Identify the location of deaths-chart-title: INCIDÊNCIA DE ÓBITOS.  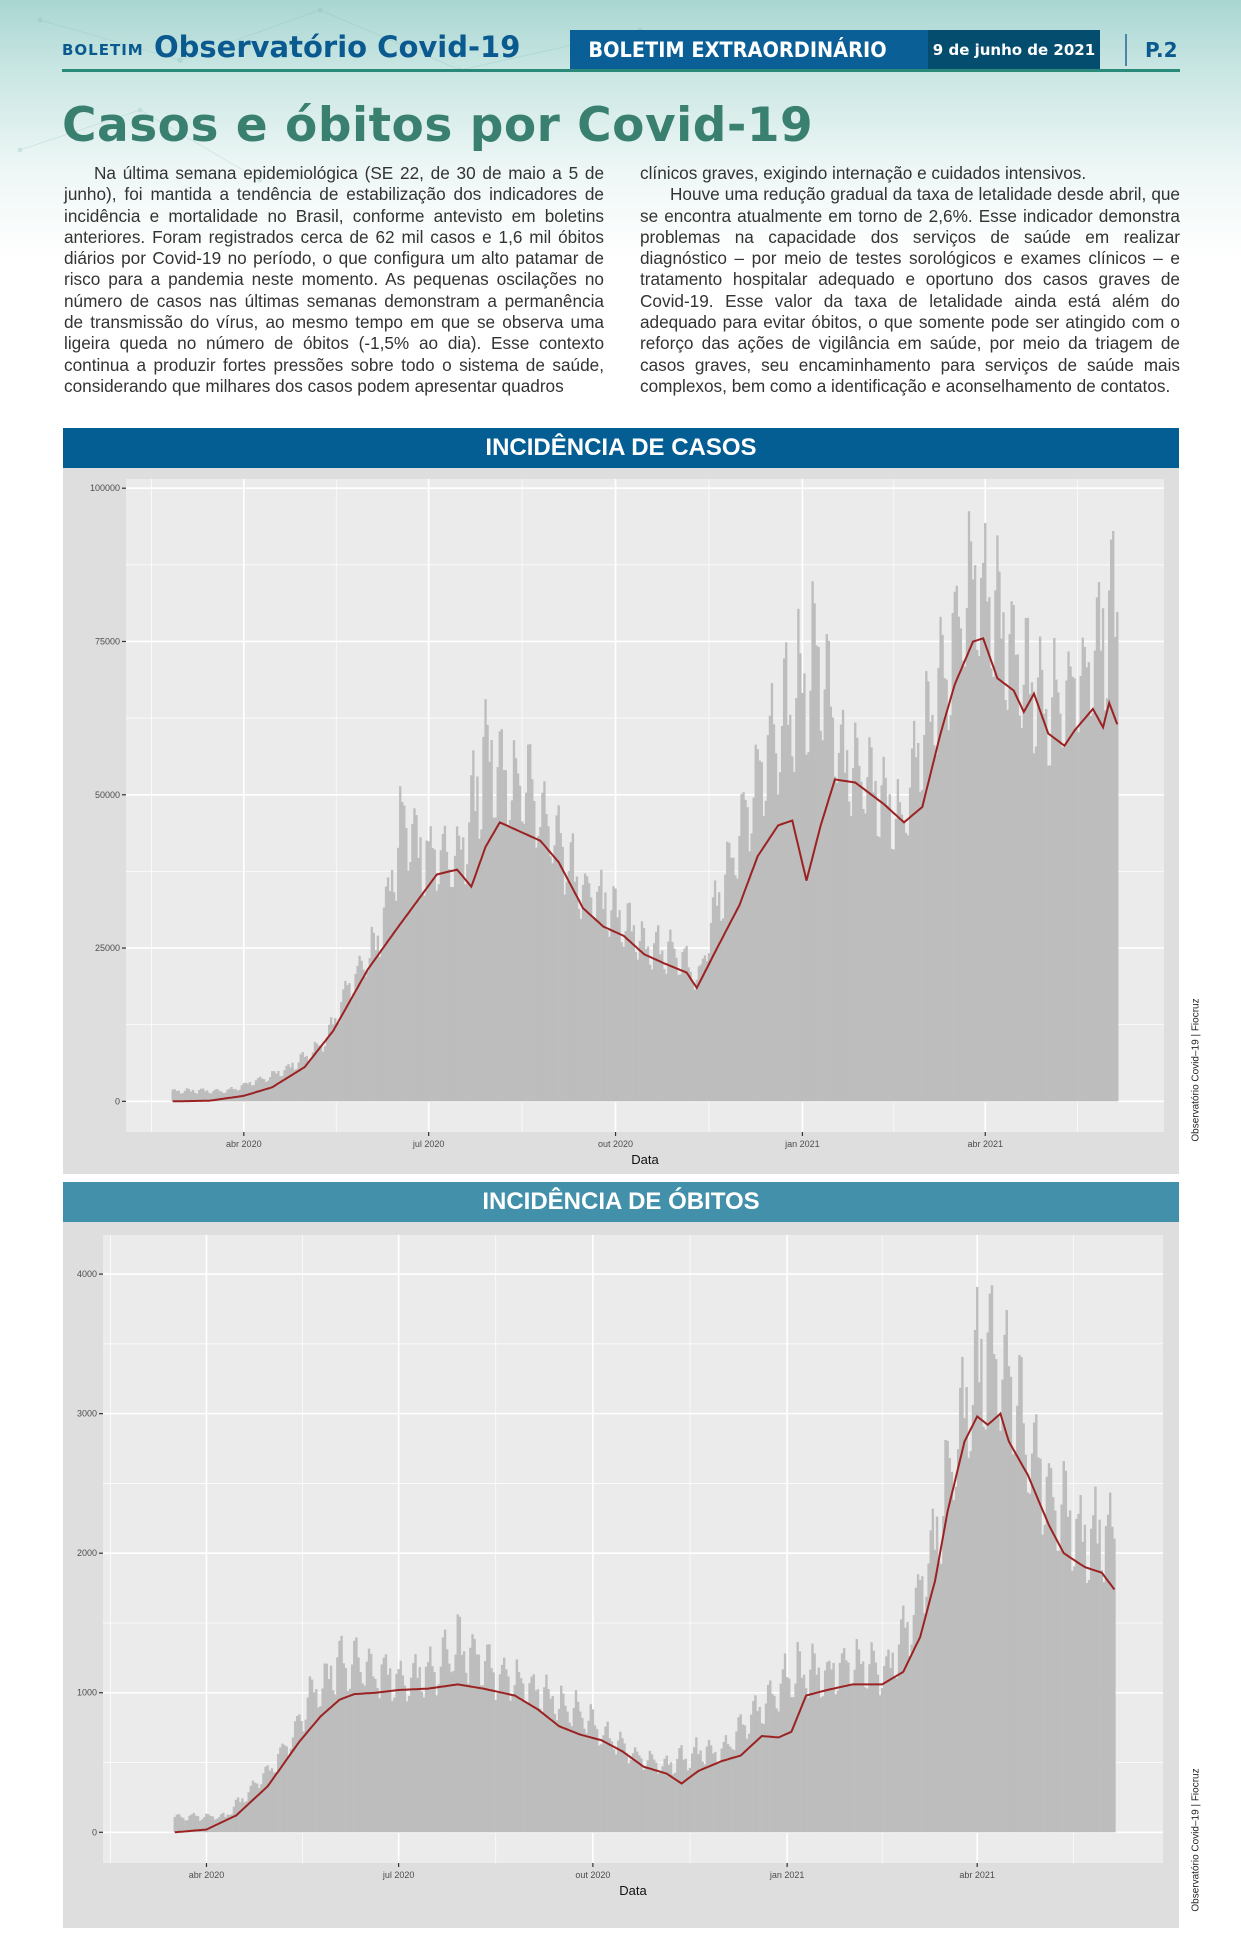
(621, 1202).